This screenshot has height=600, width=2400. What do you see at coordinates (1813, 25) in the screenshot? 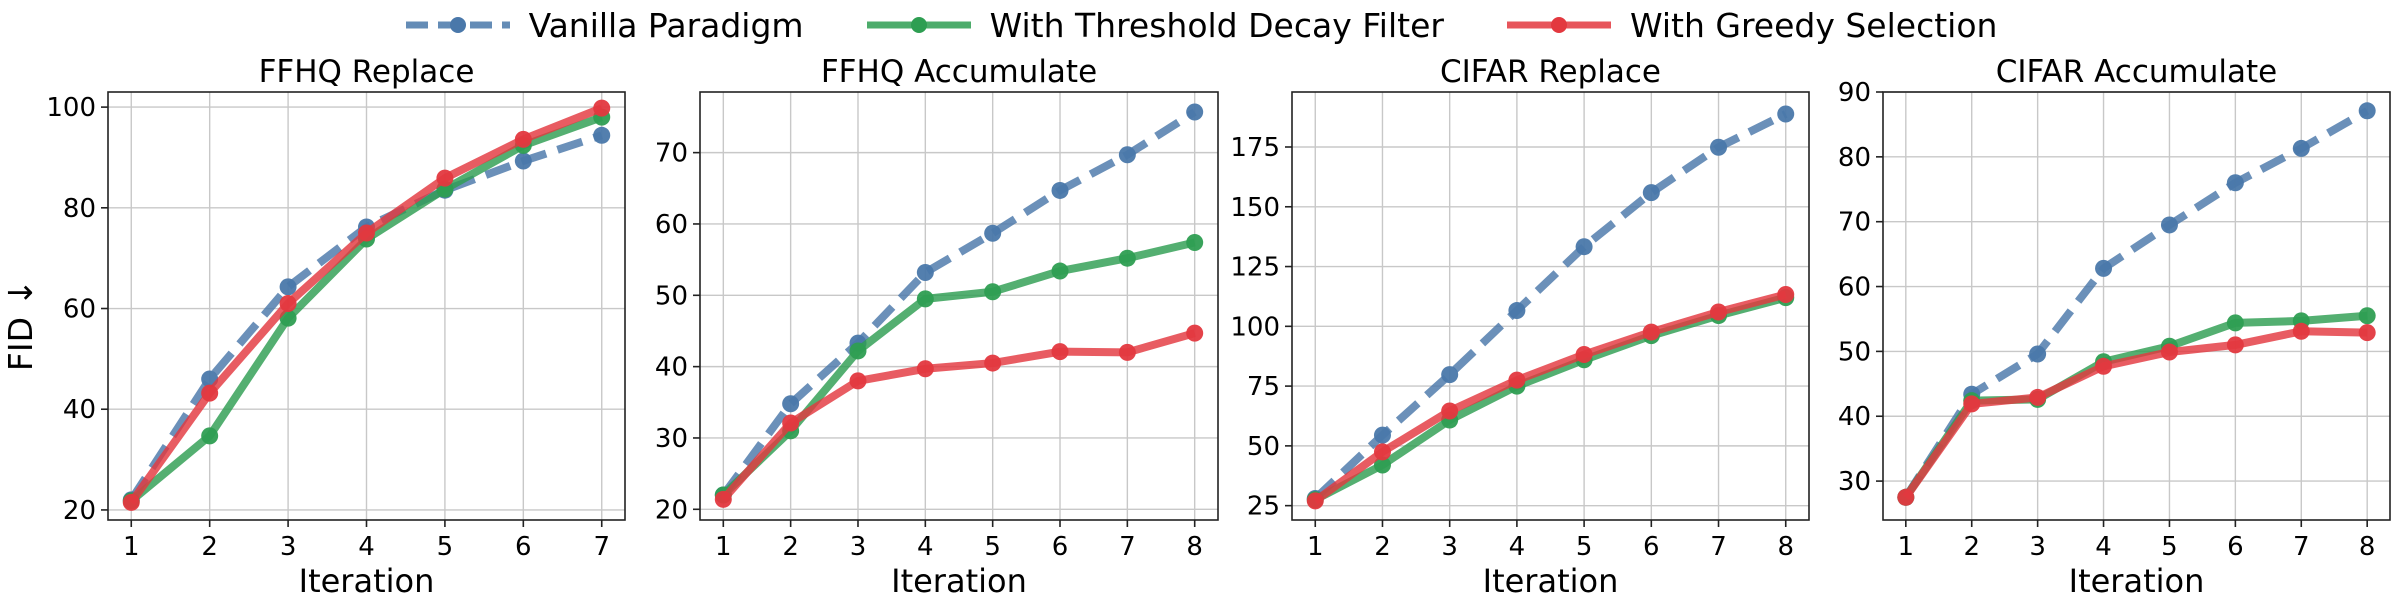
I see `legend-label: With Greedy Selection` at bounding box center [1813, 25].